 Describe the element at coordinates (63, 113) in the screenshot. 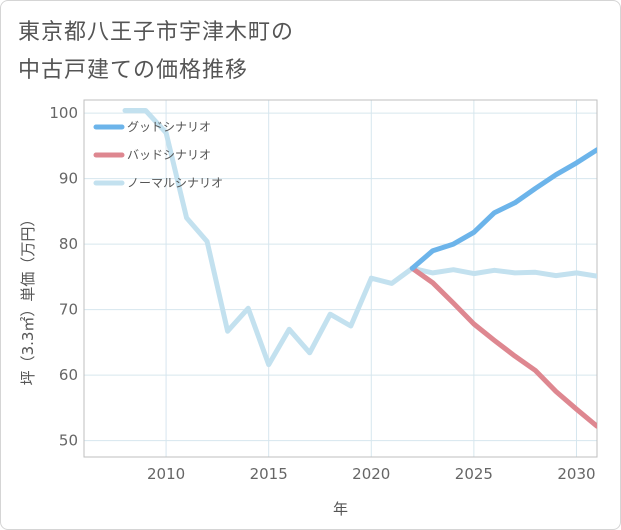

I see `y-tick-label: 100` at that location.